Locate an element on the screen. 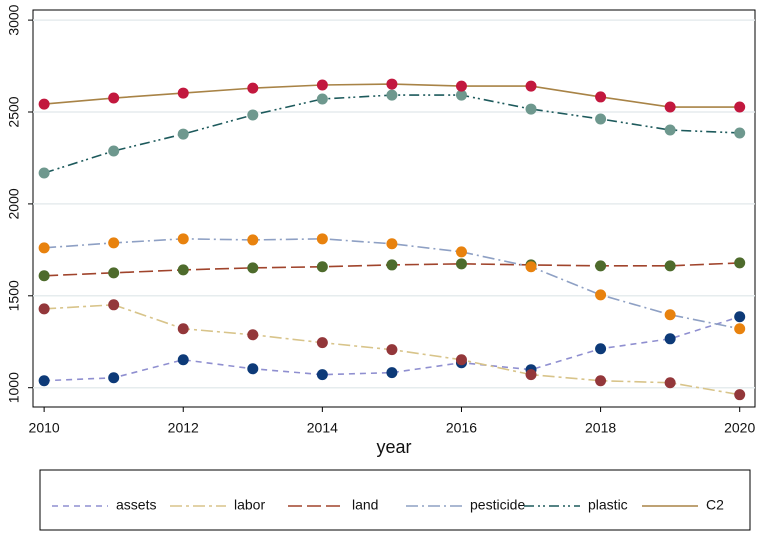  legend-label: labor is located at coordinates (249, 505).